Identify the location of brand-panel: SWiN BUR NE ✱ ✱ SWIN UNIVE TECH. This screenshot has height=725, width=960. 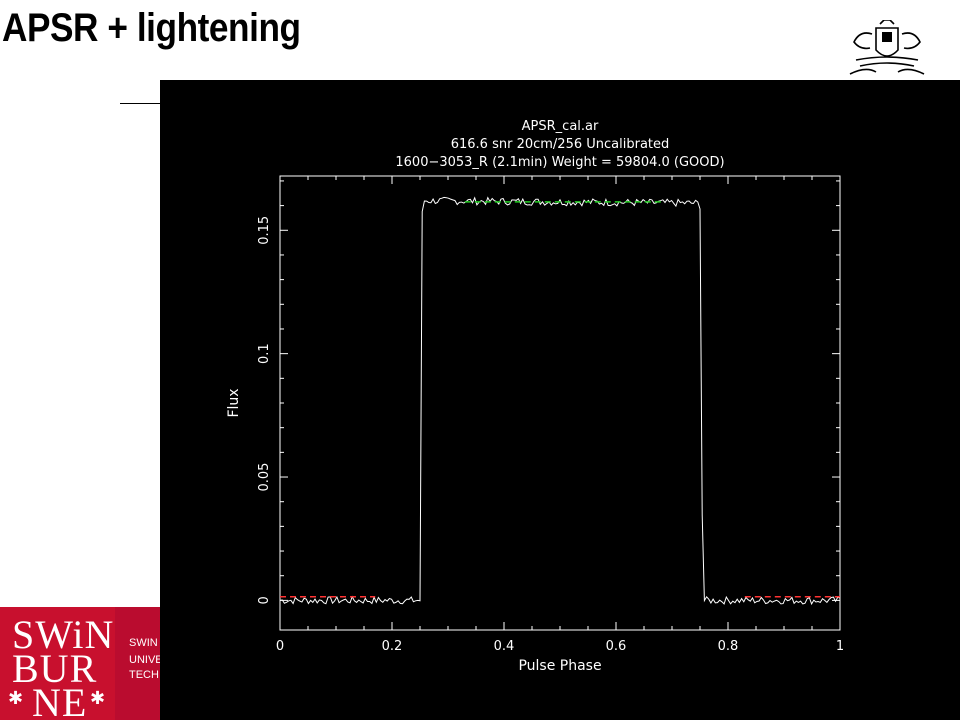
(81, 666).